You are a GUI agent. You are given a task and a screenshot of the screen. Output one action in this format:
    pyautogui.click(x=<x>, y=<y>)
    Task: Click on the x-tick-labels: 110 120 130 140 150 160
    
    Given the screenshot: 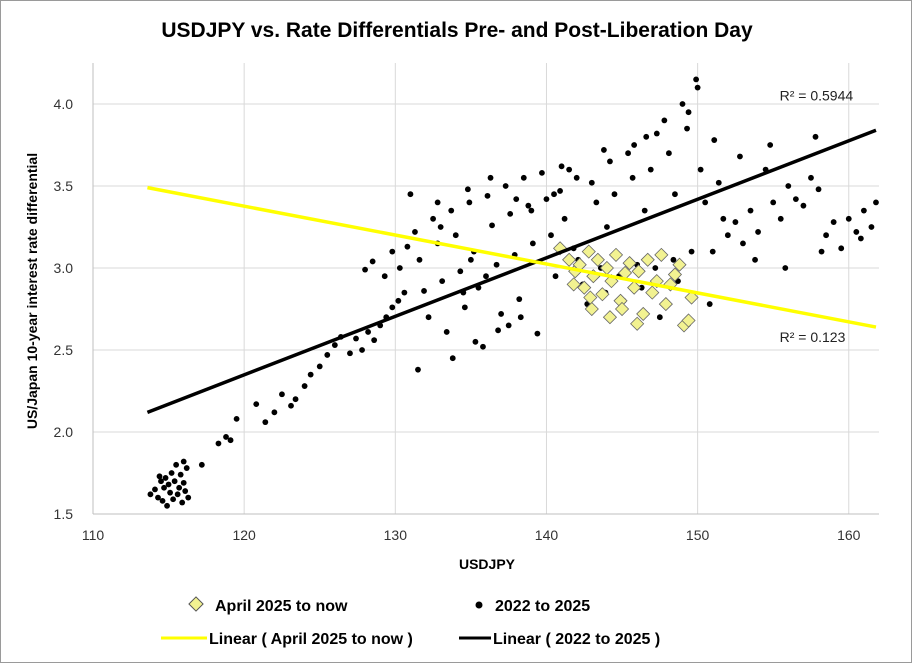 What is the action you would take?
    pyautogui.click(x=471, y=535)
    